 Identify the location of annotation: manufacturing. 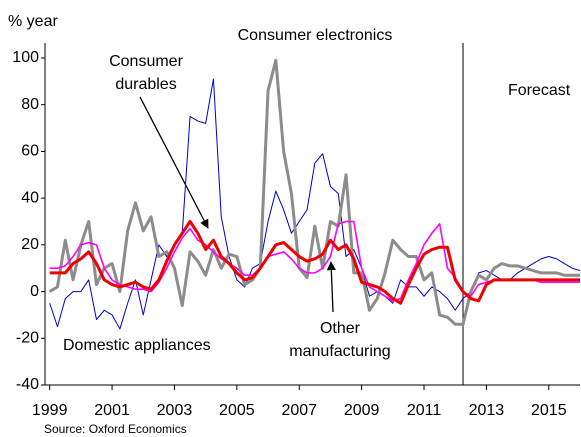
(339, 351).